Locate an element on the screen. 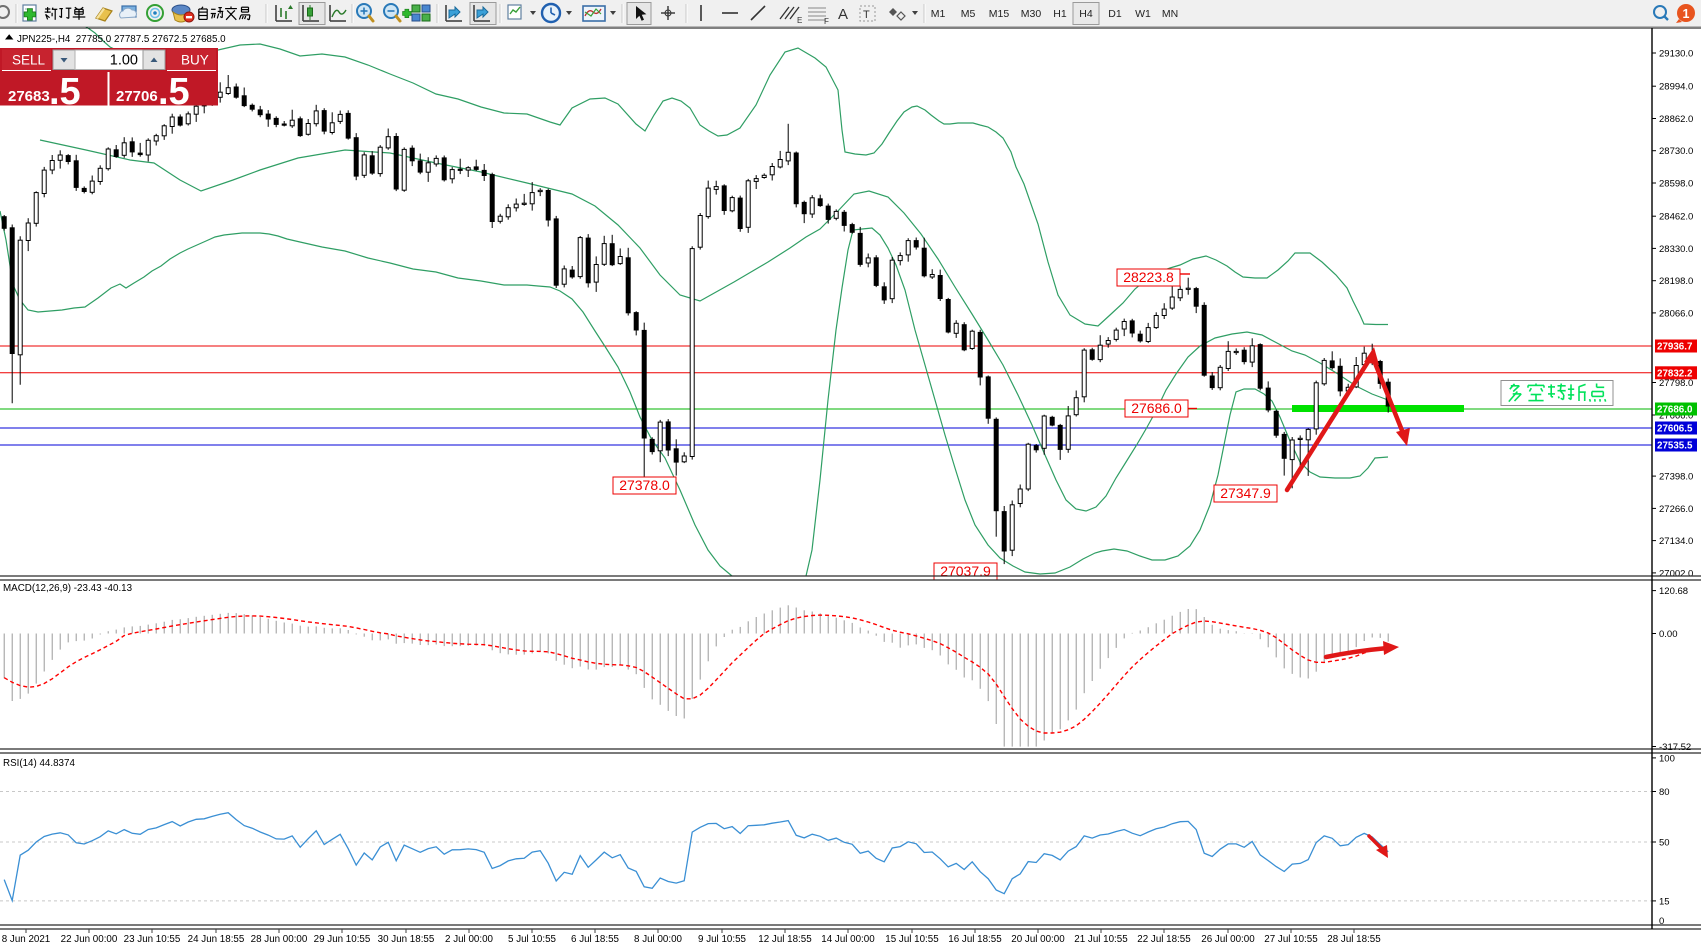 The height and width of the screenshot is (947, 1701). svg-text: RSI(14) 44.8374 is located at coordinates (39, 763).